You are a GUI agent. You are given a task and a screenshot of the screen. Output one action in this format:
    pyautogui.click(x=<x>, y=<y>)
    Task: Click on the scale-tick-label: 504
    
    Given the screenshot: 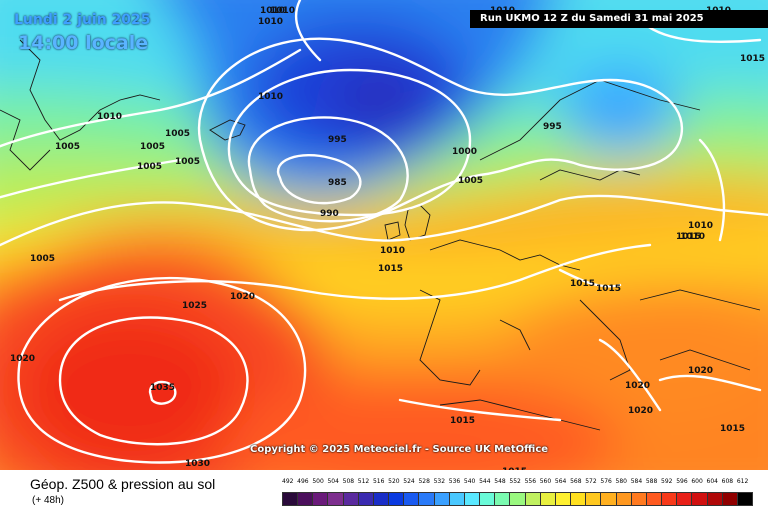 What is the action you would take?
    pyautogui.click(x=333, y=481)
    